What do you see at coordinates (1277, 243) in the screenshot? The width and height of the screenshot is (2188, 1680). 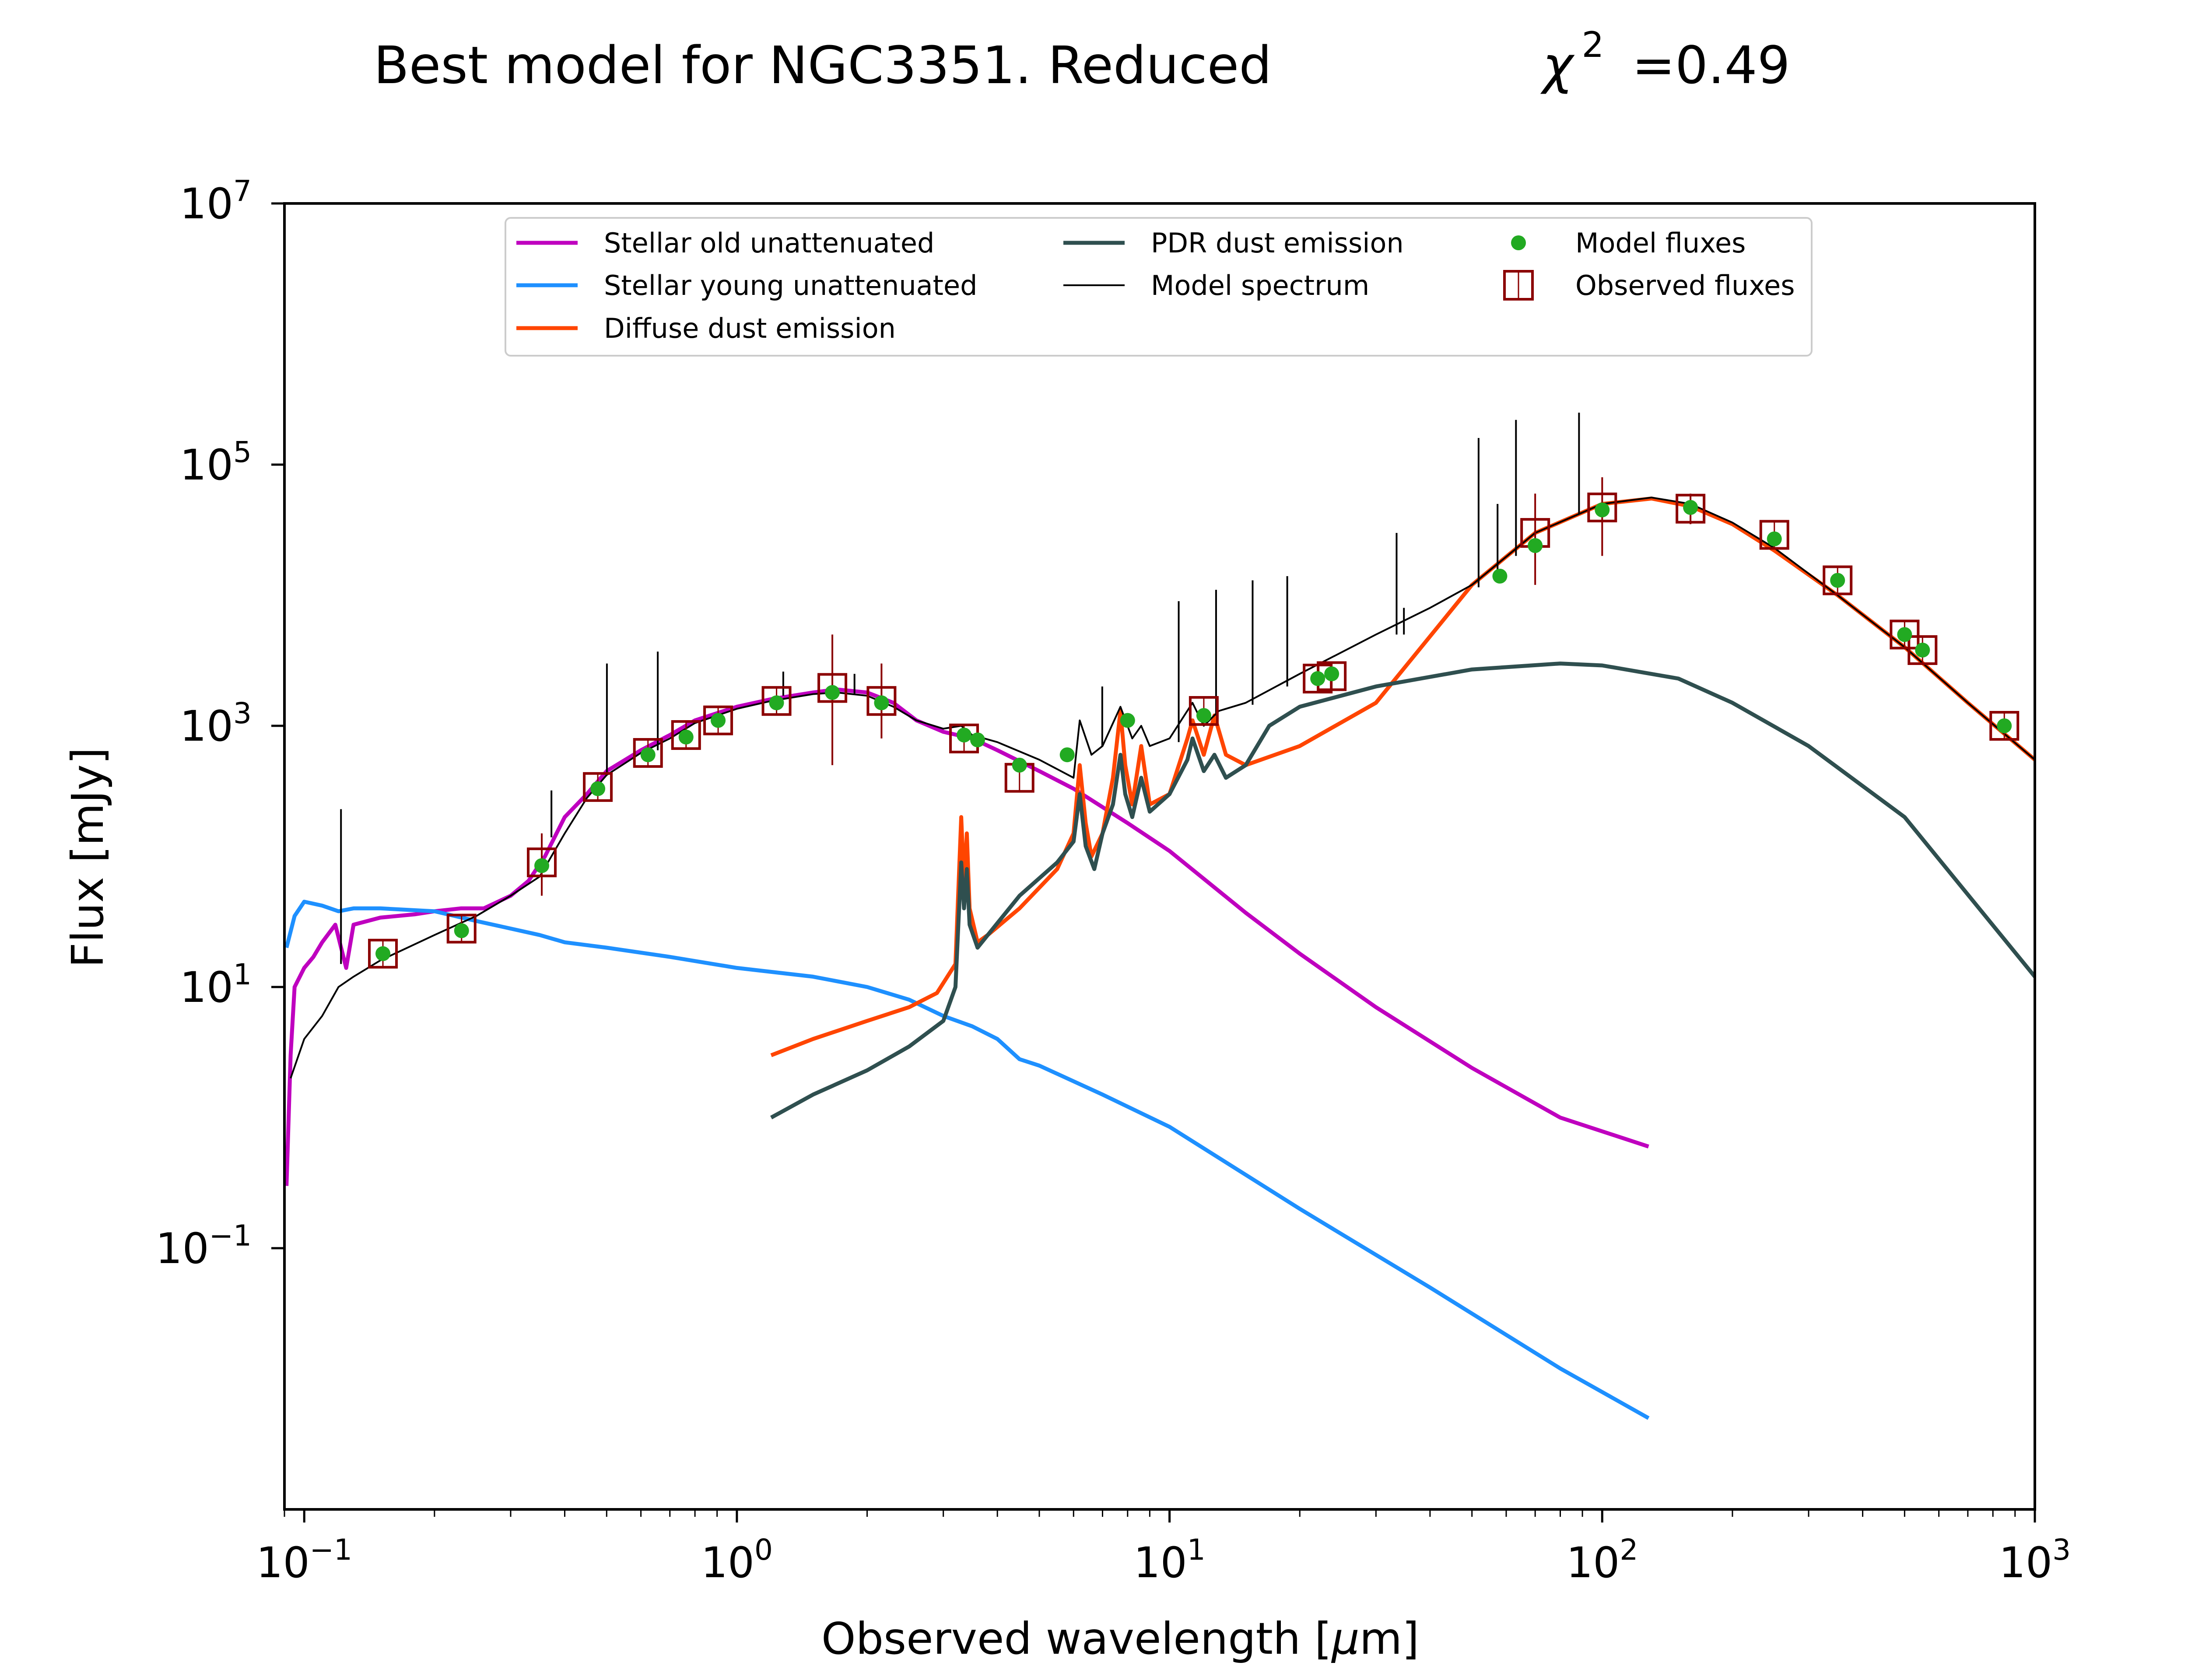 I see `legend-label-pdr-dust-emission: PDR dust emission` at bounding box center [1277, 243].